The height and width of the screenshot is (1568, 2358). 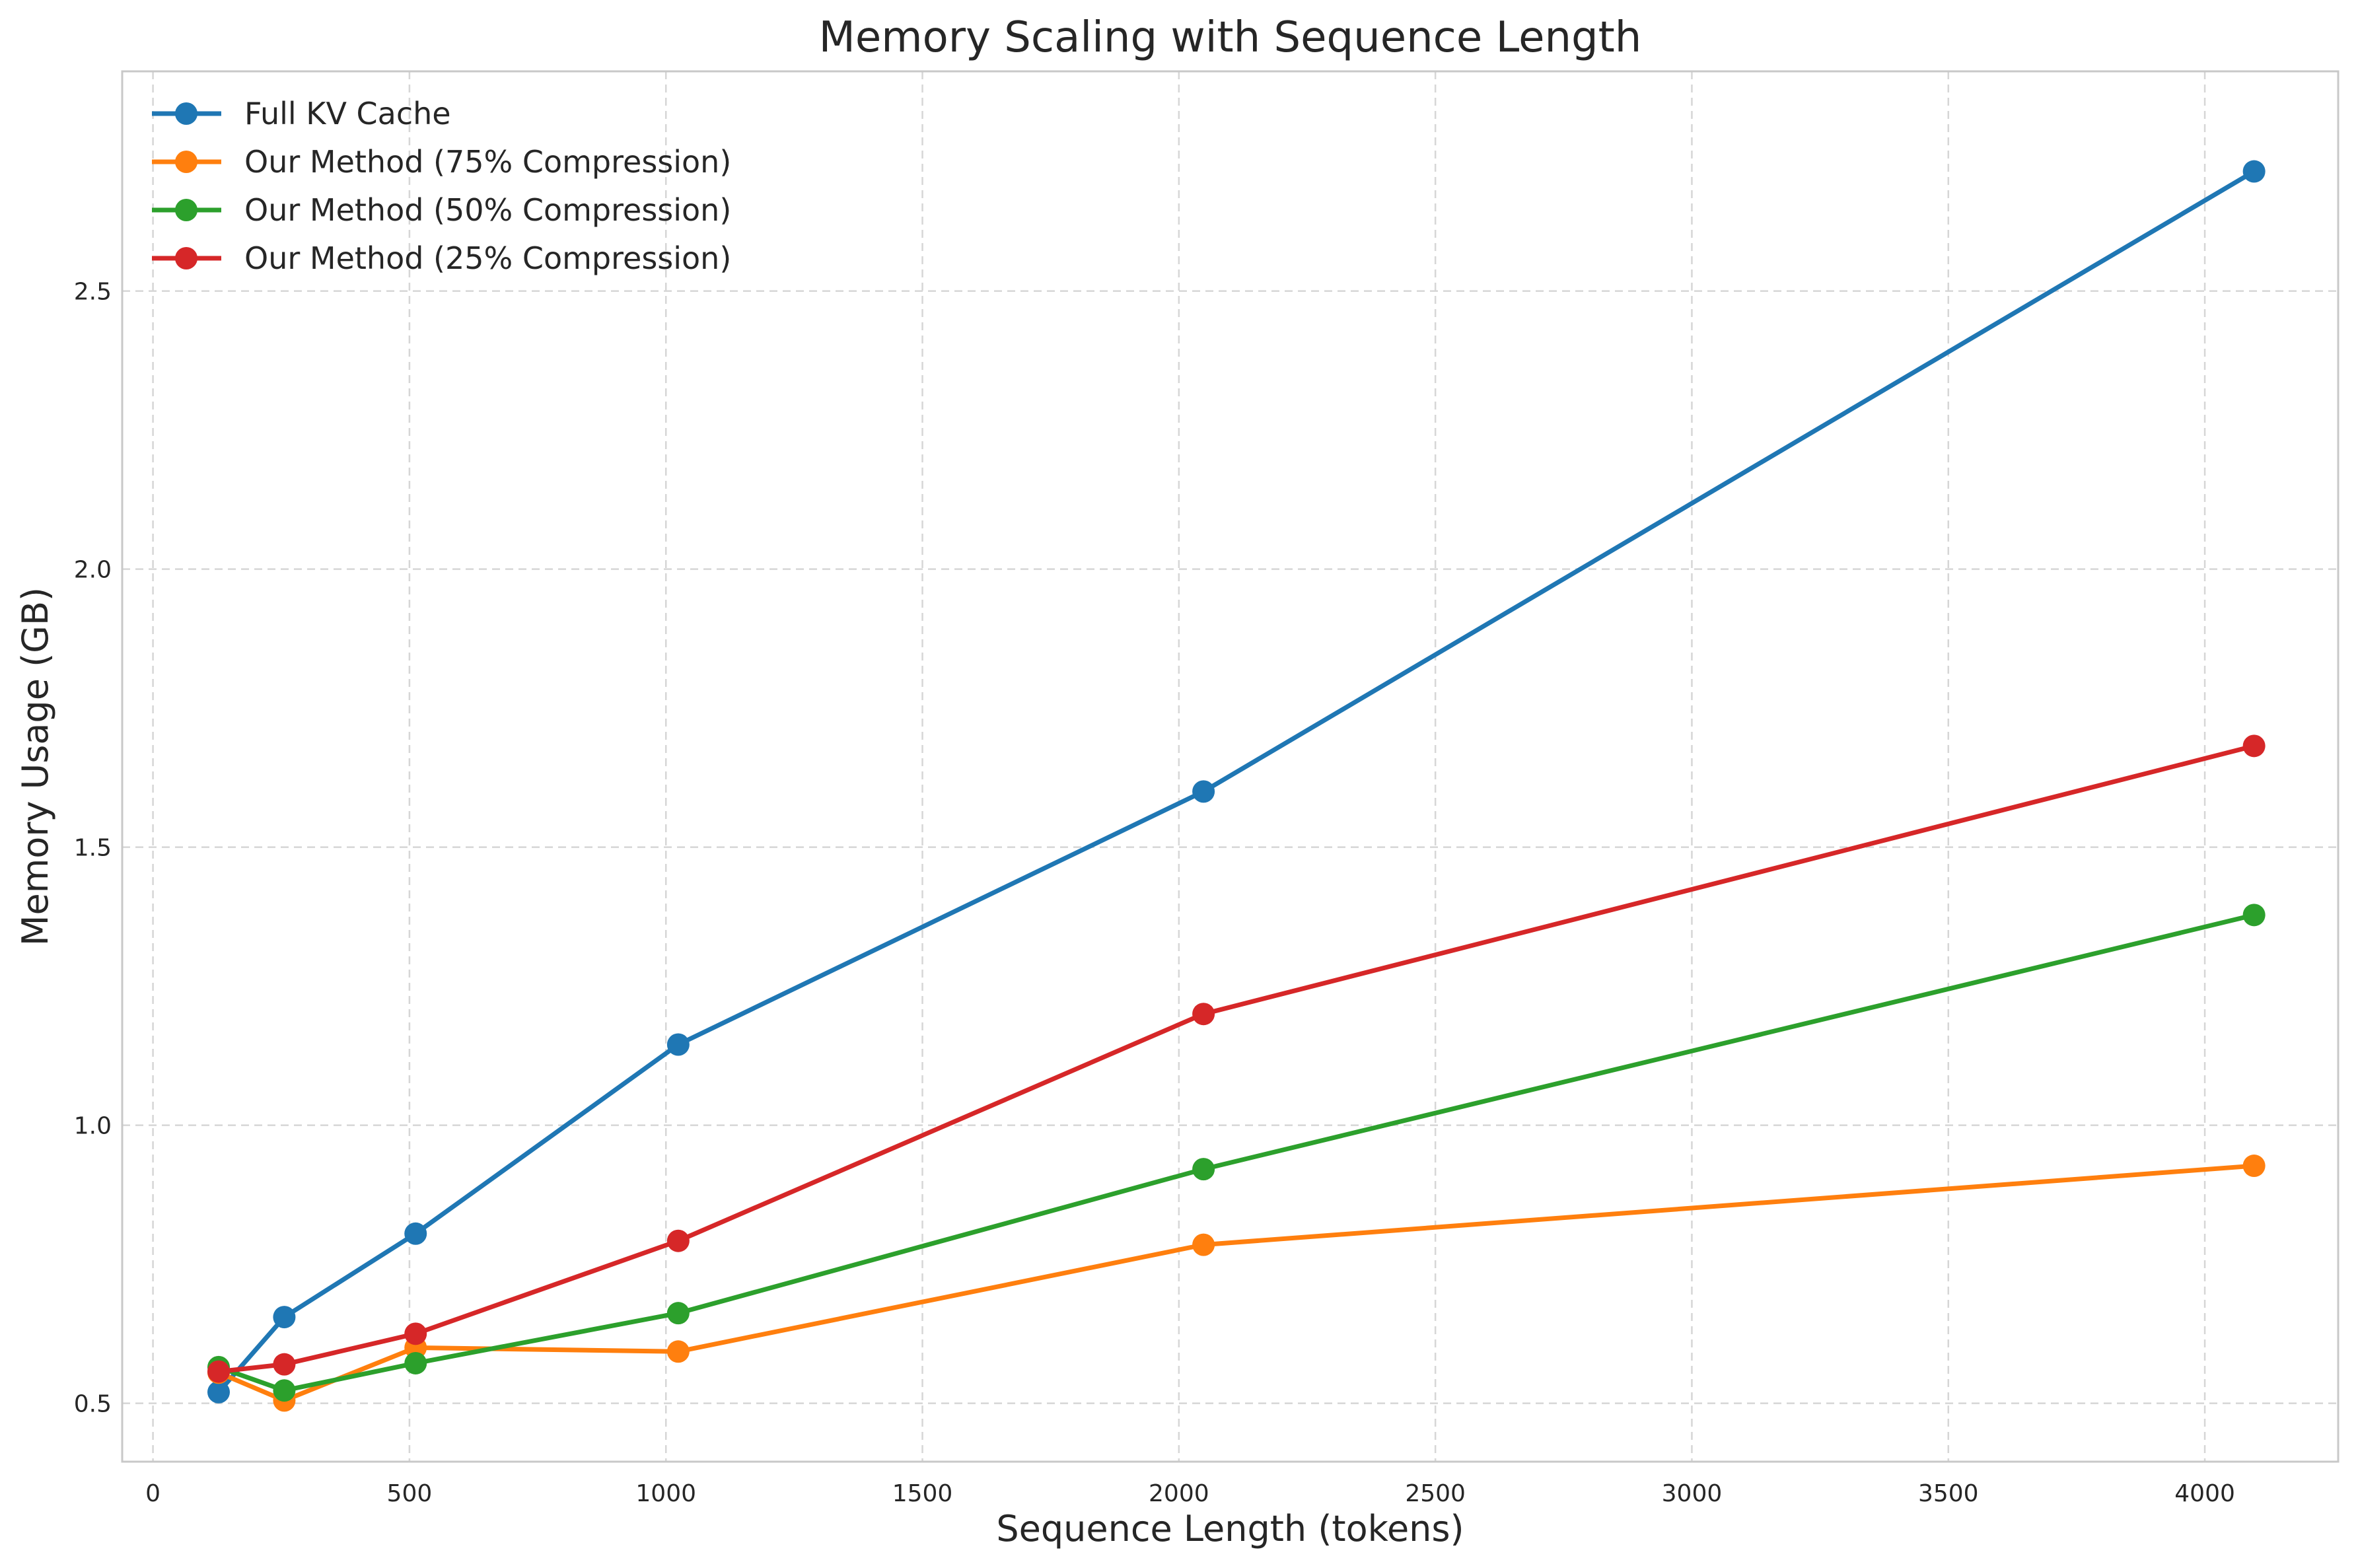 I want to click on y-tick-label: 0.5, so click(x=93, y=1404).